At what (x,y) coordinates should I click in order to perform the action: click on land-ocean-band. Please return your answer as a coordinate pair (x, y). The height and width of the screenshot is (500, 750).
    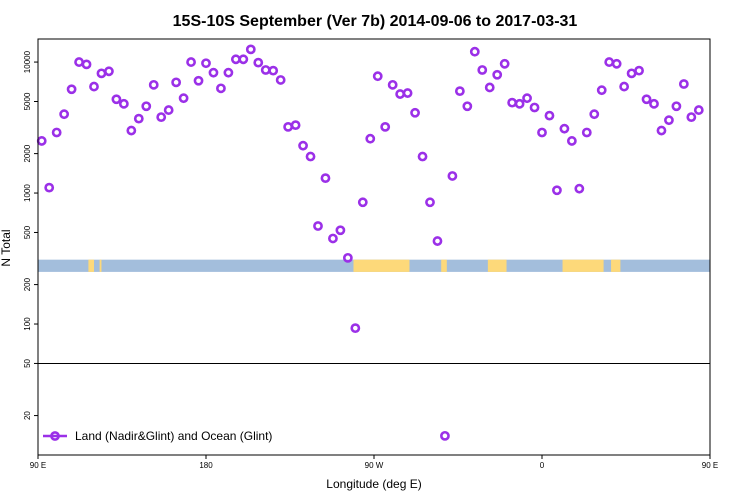
    Looking at the image, I should click on (374, 265).